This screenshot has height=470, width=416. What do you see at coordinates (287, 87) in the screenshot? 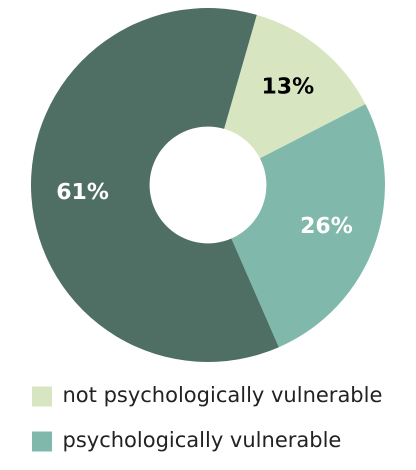
I see `data-label: 13%` at bounding box center [287, 87].